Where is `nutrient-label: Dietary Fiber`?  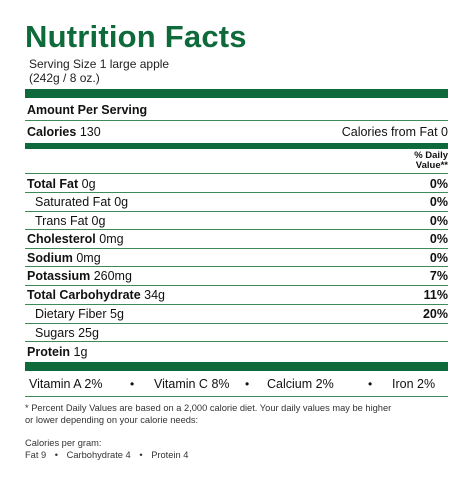
nutrient-label: Dietary Fiber is located at coordinates (71, 314).